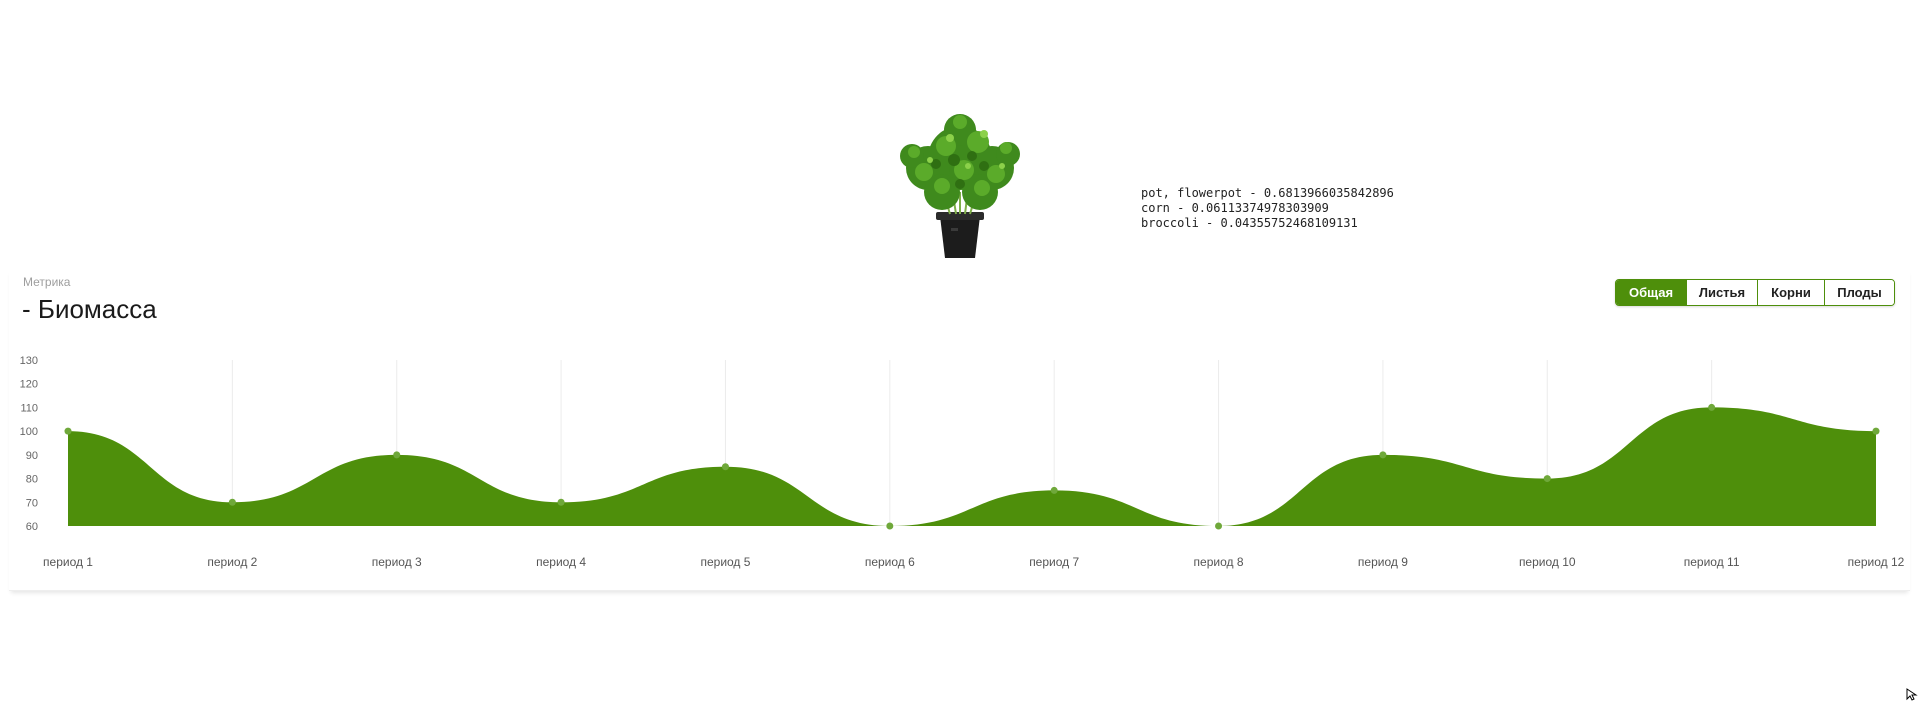 This screenshot has width=1919, height=701. Describe the element at coordinates (397, 562) in the screenshot. I see `x-tick-label: период 3` at that location.